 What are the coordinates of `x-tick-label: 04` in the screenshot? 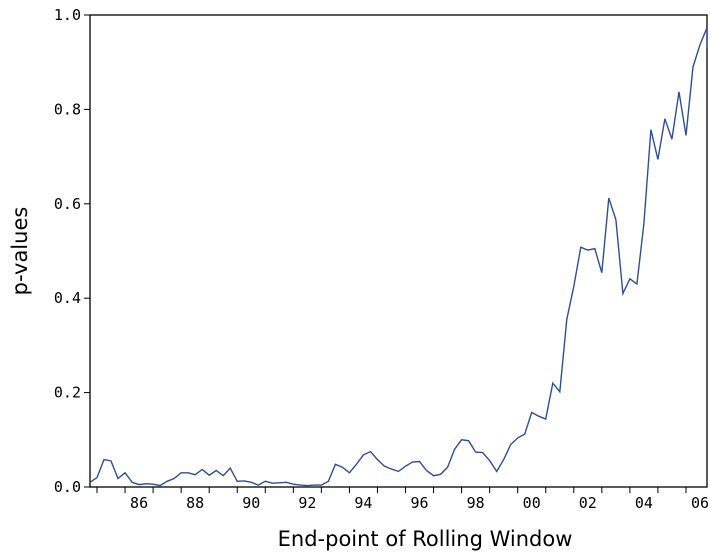 It's located at (644, 503).